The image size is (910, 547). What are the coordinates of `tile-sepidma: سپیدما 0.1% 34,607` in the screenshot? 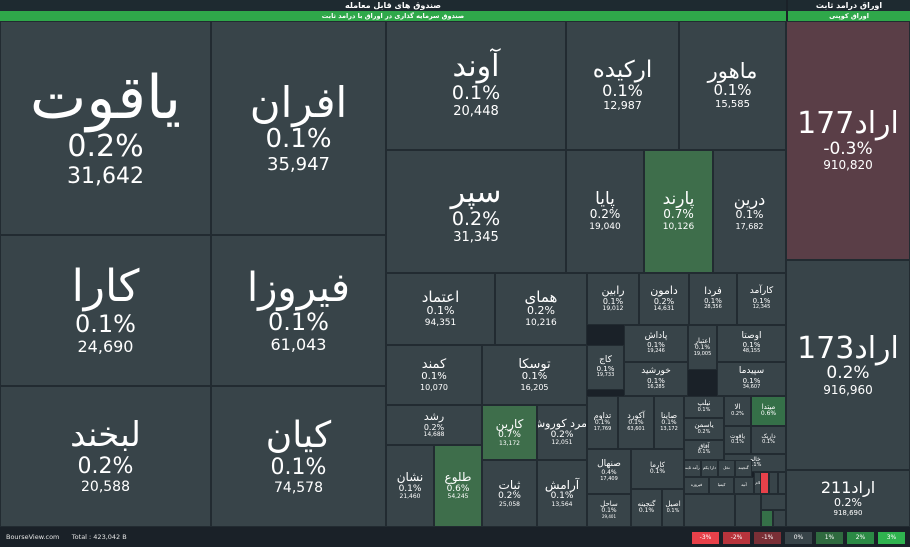 It's located at (751, 379).